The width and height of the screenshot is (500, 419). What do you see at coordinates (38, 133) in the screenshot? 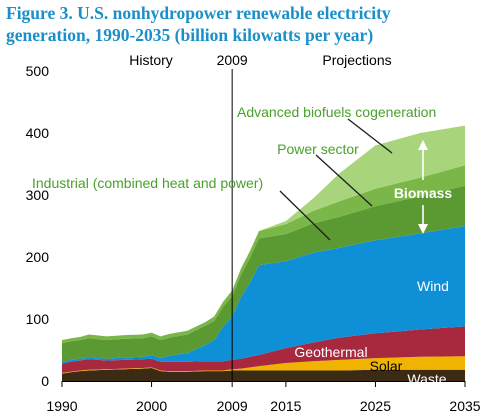
I see `y-tick-label: 400` at bounding box center [38, 133].